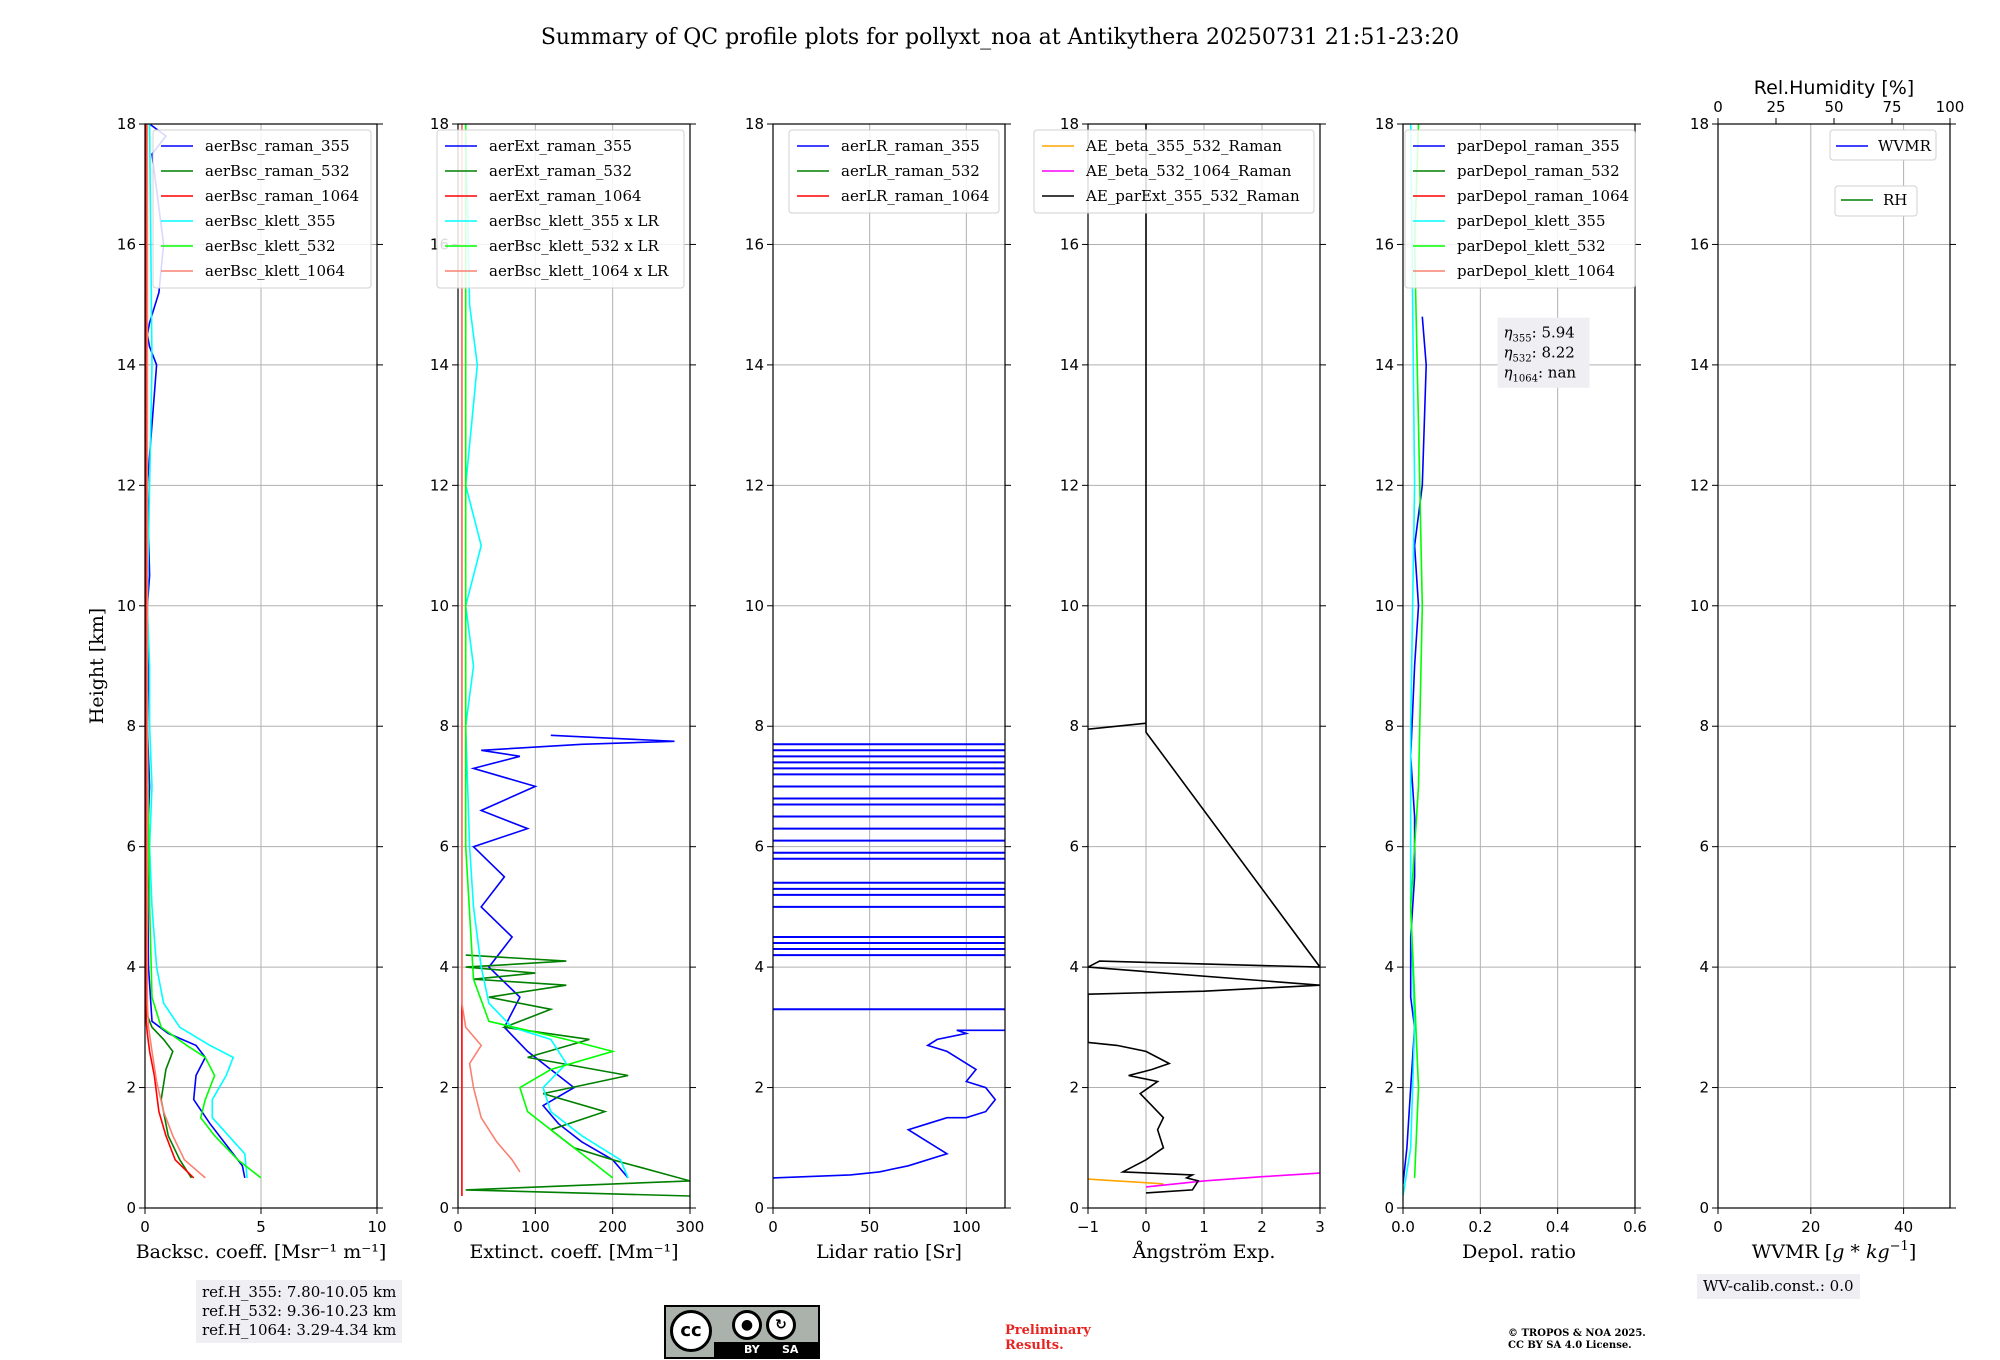 The width and height of the screenshot is (2000, 1360). I want to click on x-tick-label: 200, so click(612, 1227).